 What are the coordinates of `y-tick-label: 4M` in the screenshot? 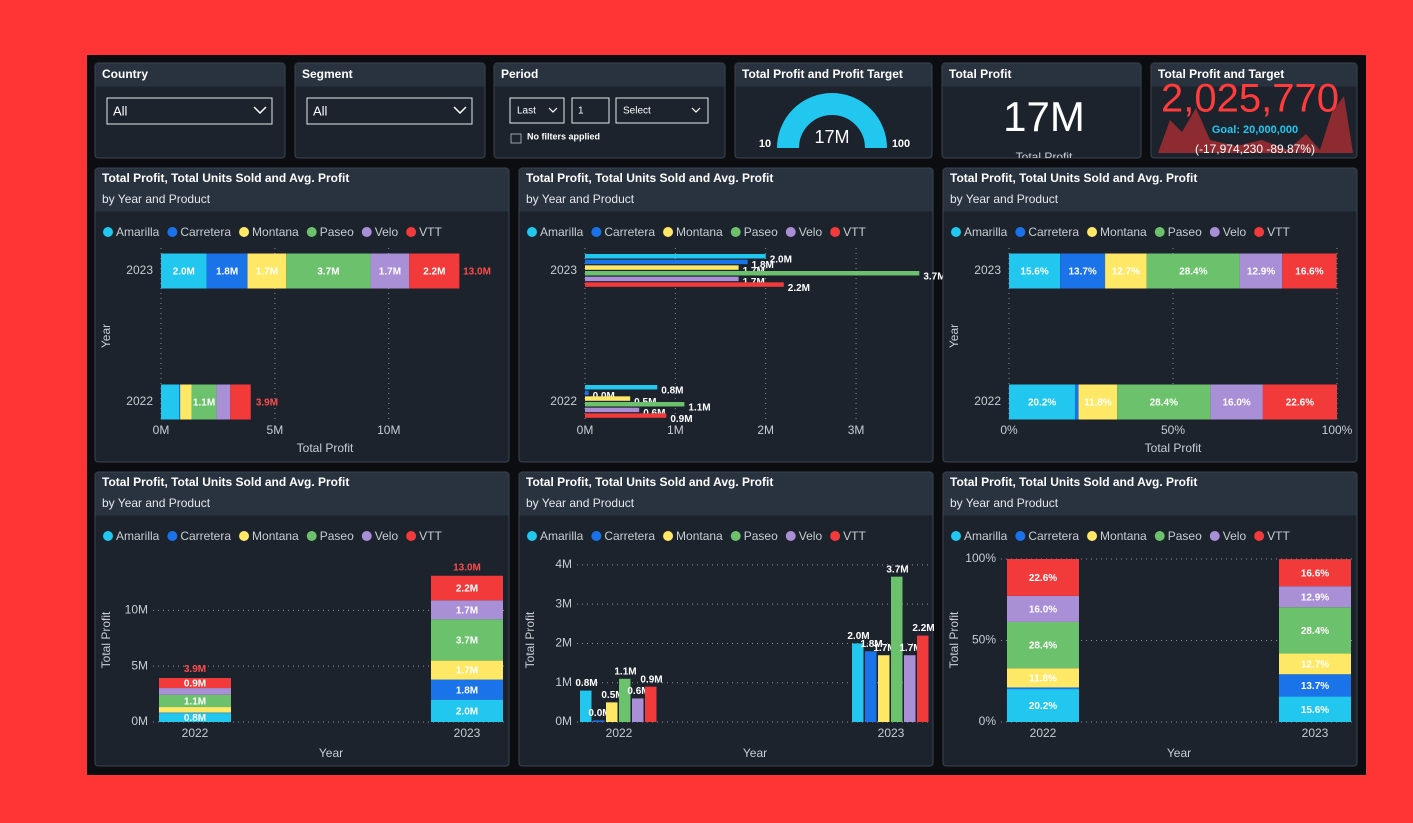 It's located at (563, 564).